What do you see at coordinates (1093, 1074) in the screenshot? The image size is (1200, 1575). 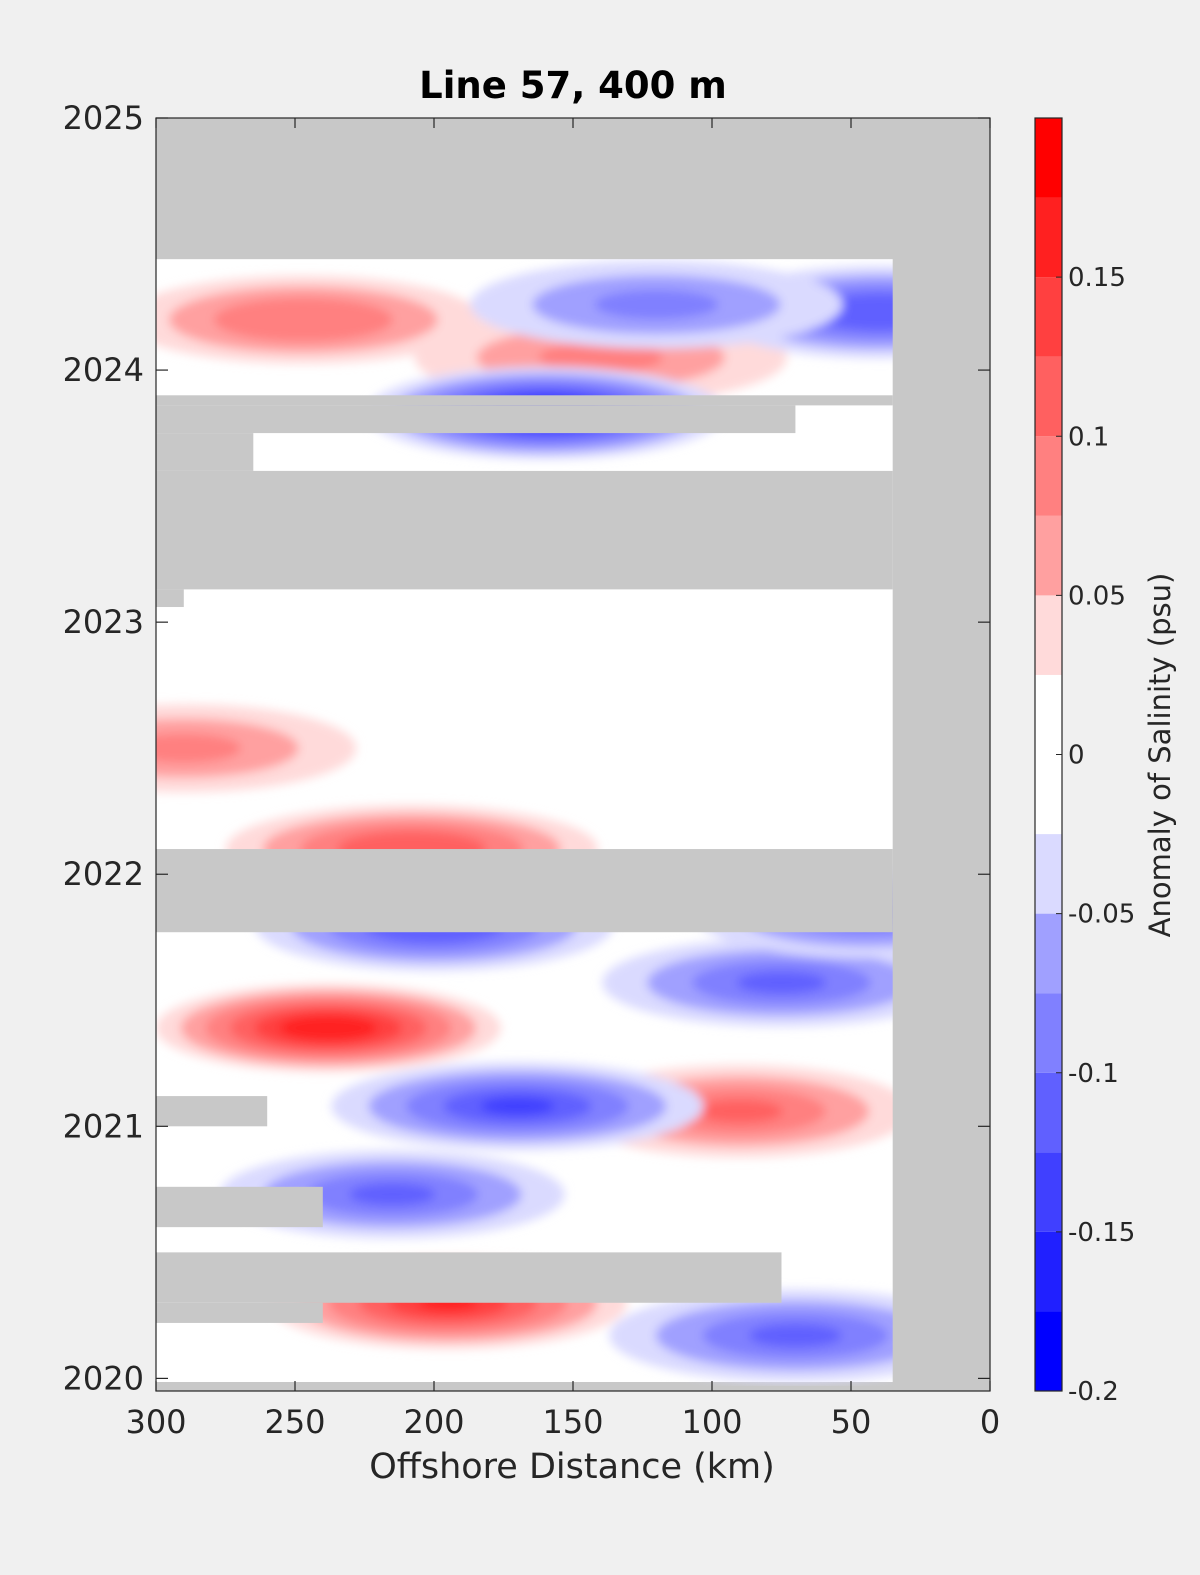 I see `colorbar-tick-label: -0.1` at bounding box center [1093, 1074].